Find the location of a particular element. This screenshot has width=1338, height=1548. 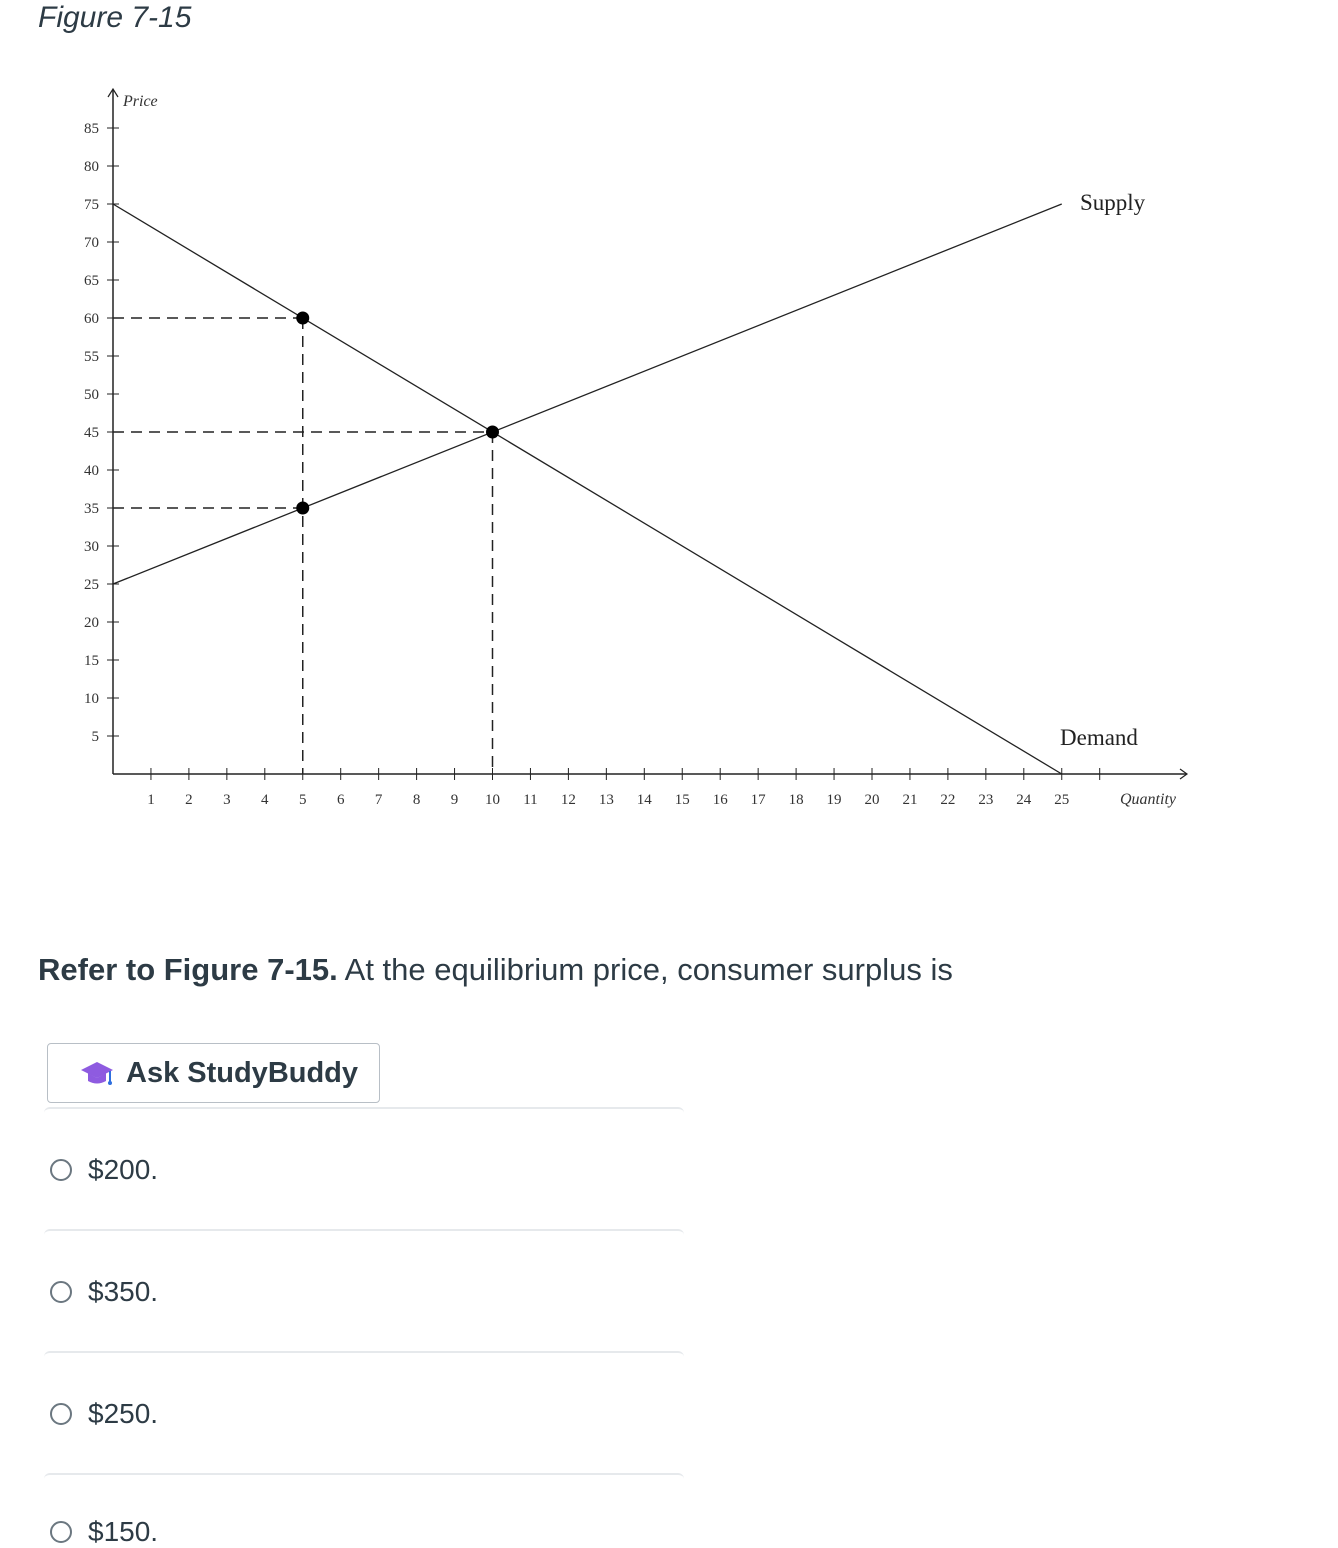

x-tick-label: 11 is located at coordinates (530, 800).